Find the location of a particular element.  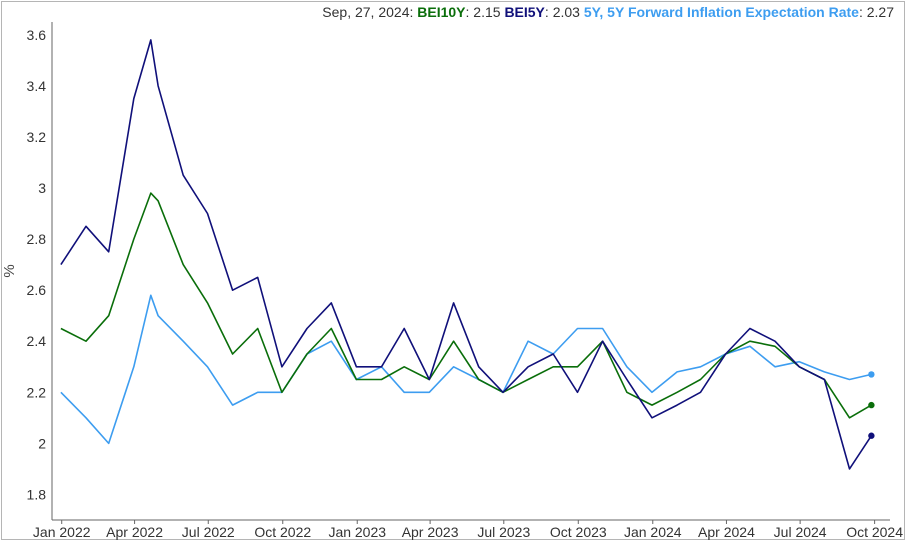

x-tick-label: Jul 2022 is located at coordinates (208, 532).